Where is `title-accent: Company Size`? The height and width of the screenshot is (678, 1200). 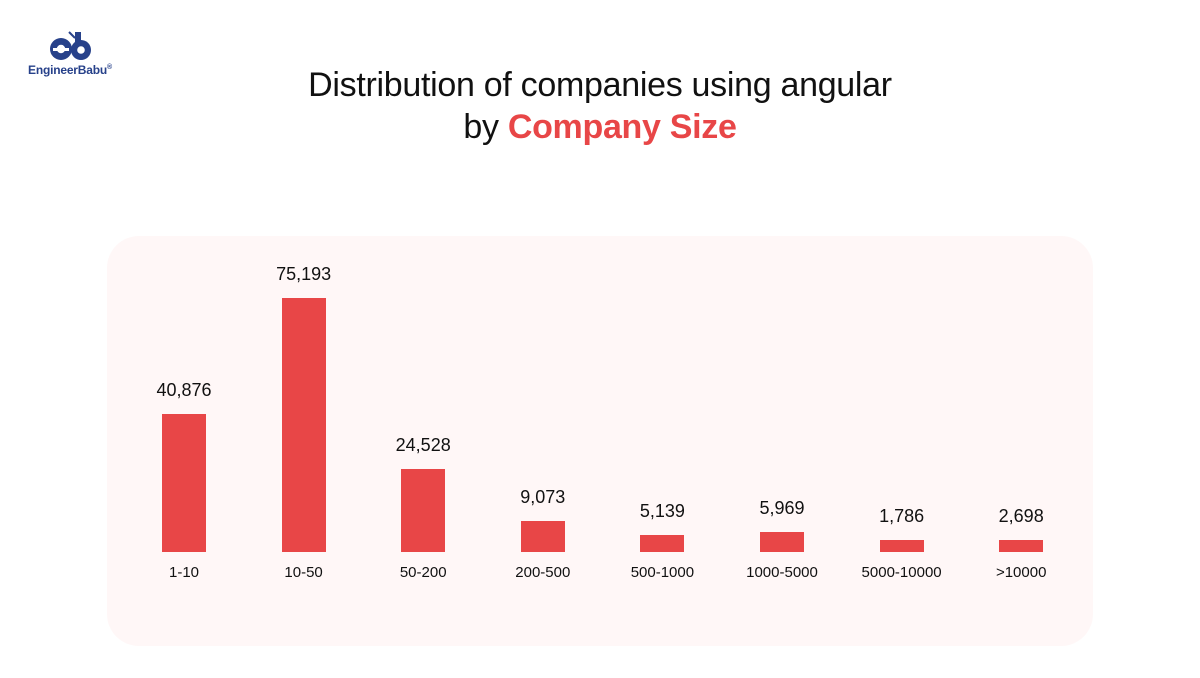 title-accent: Company Size is located at coordinates (622, 127).